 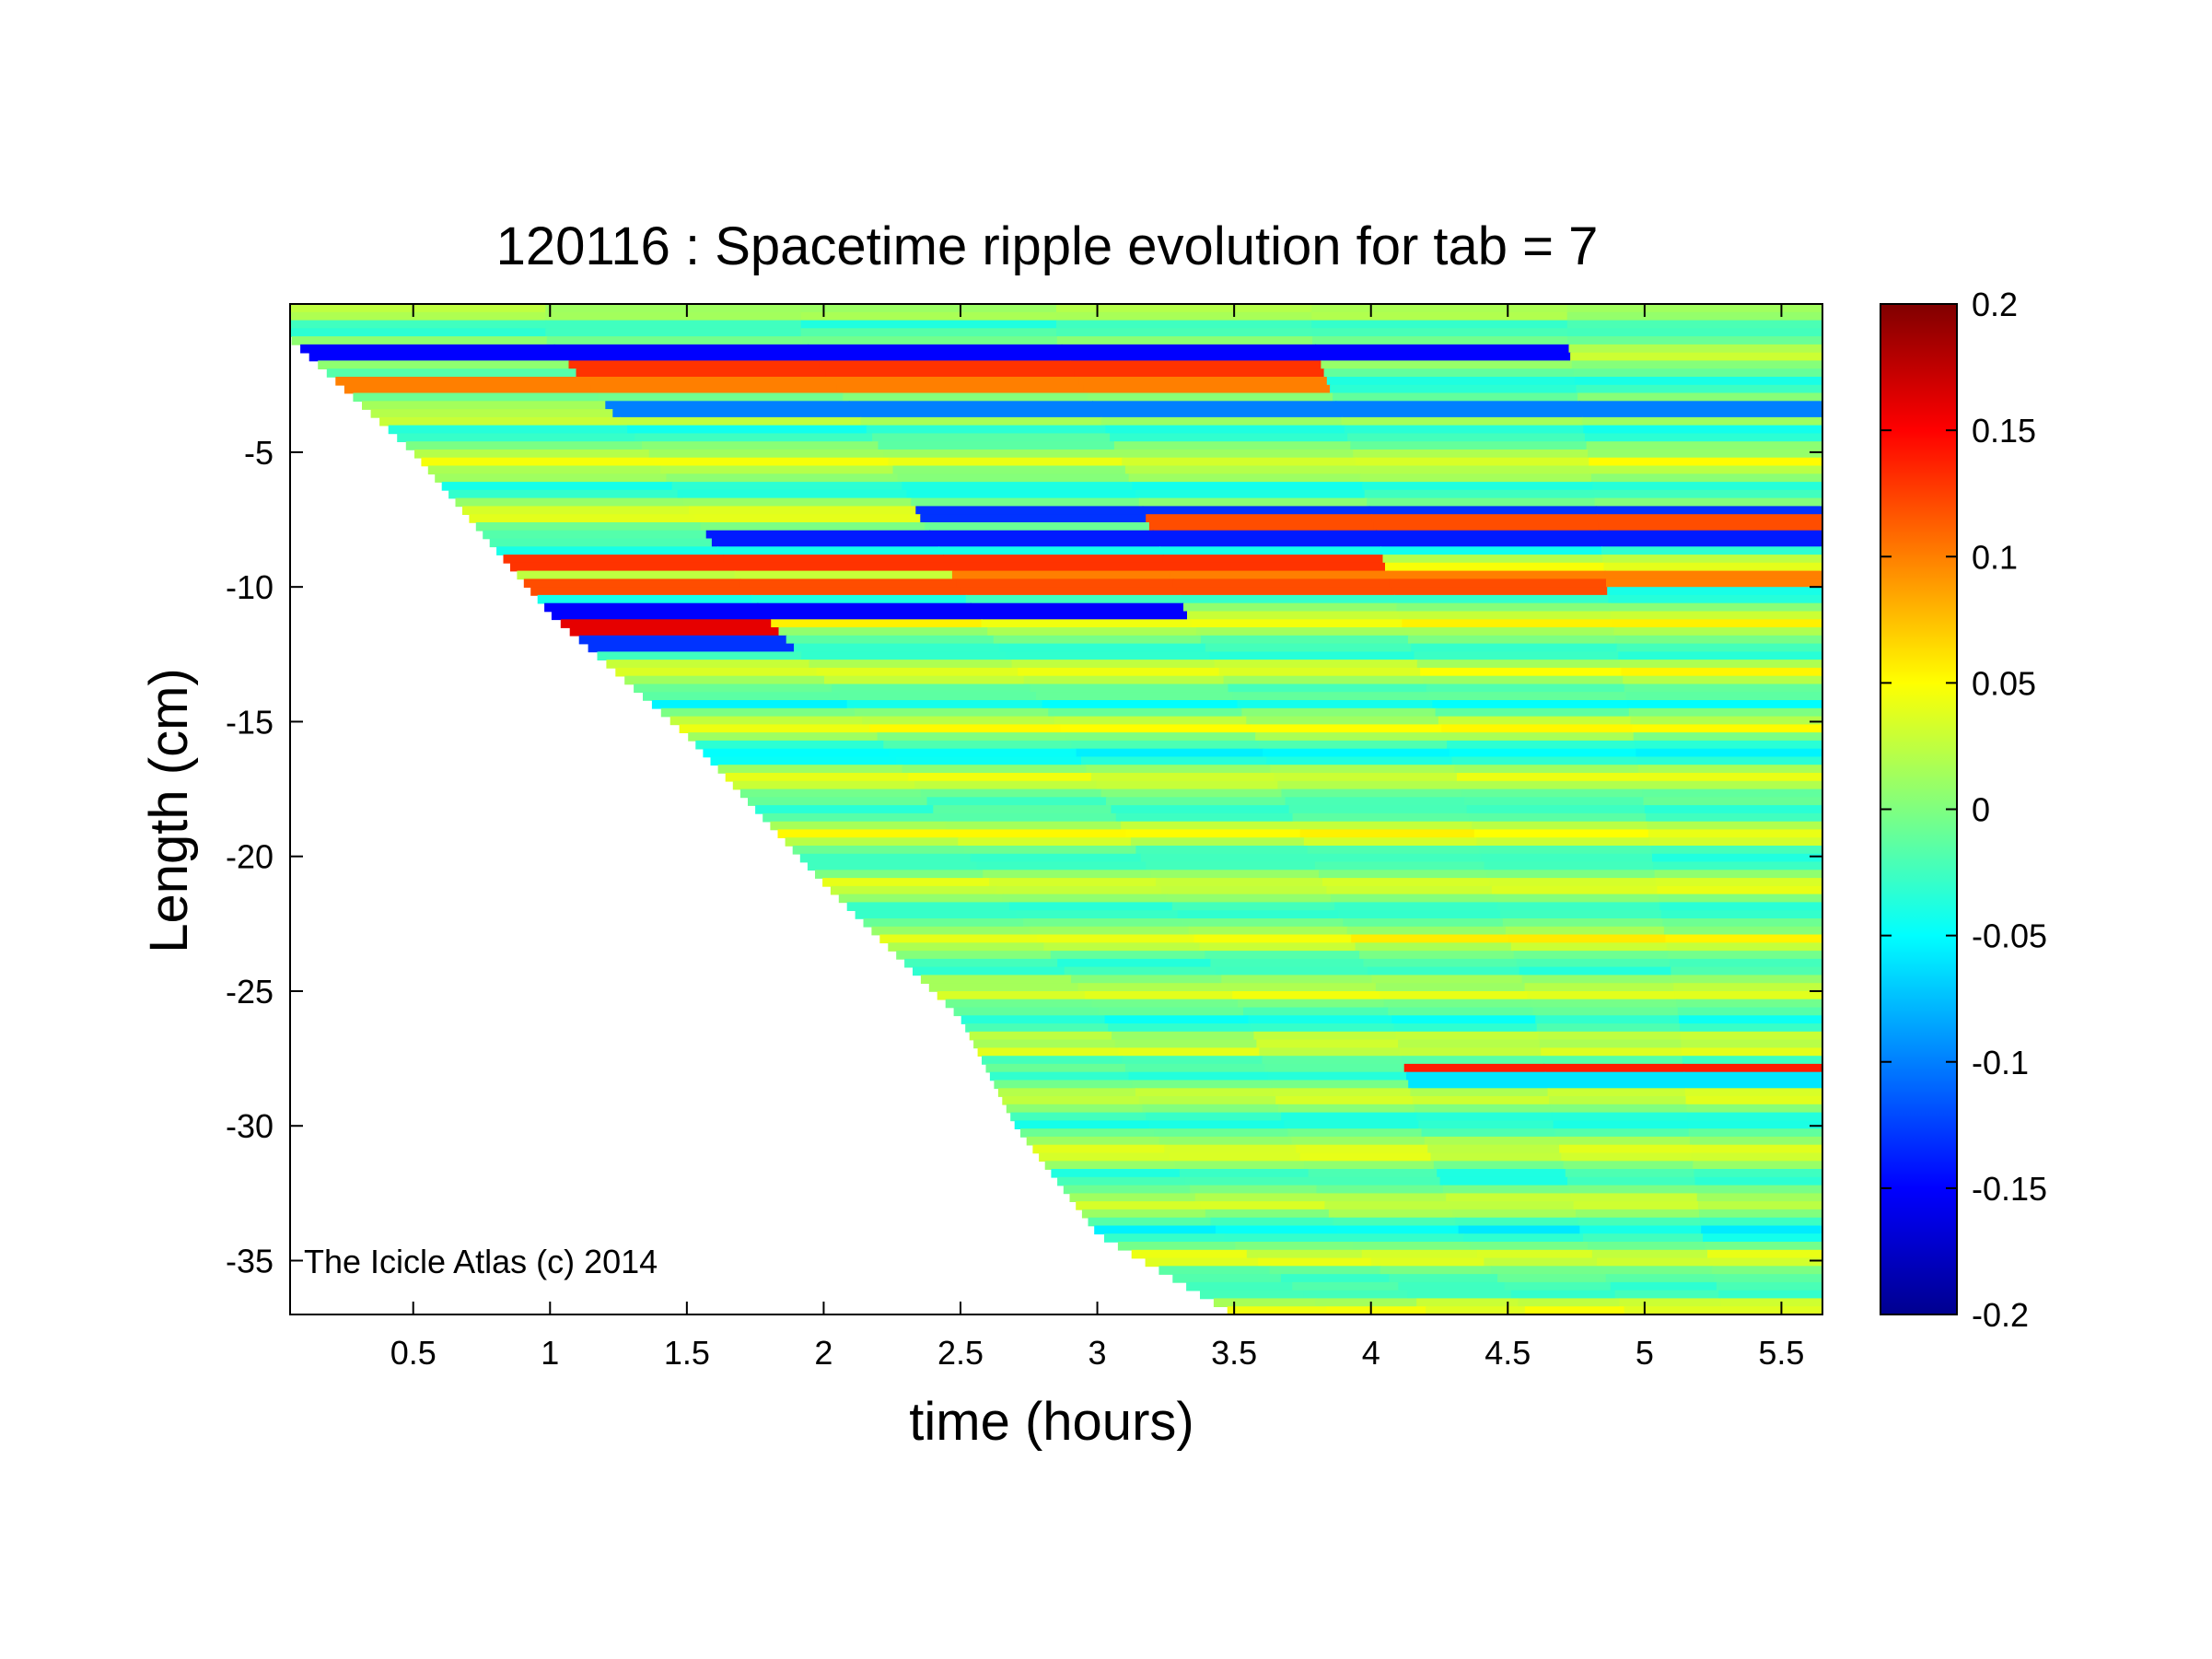 What do you see at coordinates (481, 1261) in the screenshot?
I see `copyright-annotation: The Icicle Atlas (c) 2014` at bounding box center [481, 1261].